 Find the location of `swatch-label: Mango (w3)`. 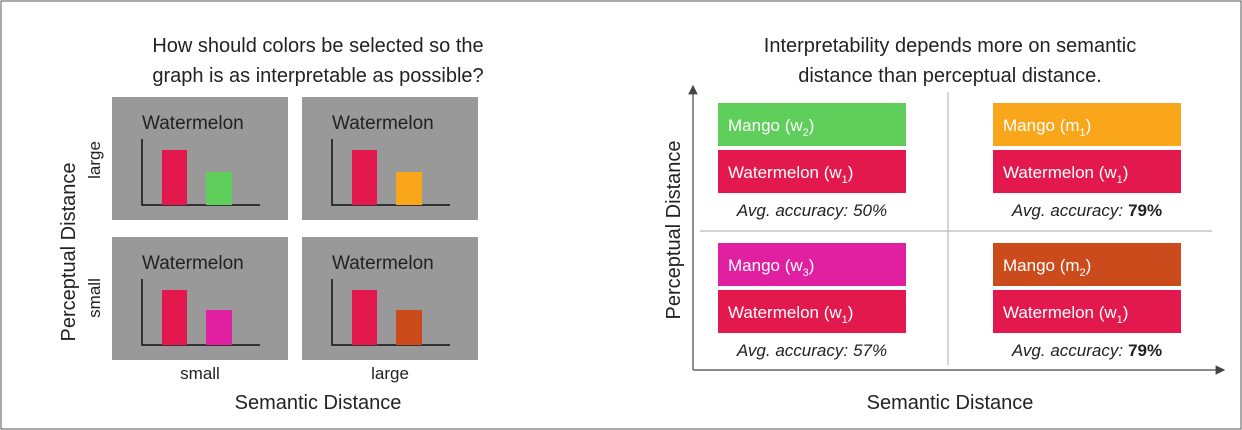

swatch-label: Mango (w3) is located at coordinates (771, 267).